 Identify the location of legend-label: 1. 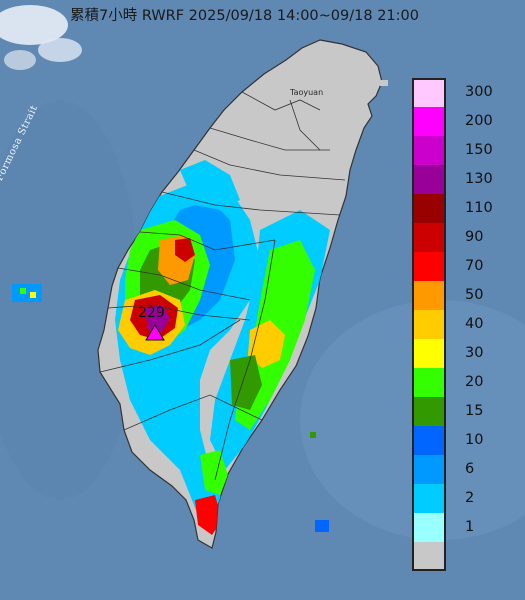
(470, 527).